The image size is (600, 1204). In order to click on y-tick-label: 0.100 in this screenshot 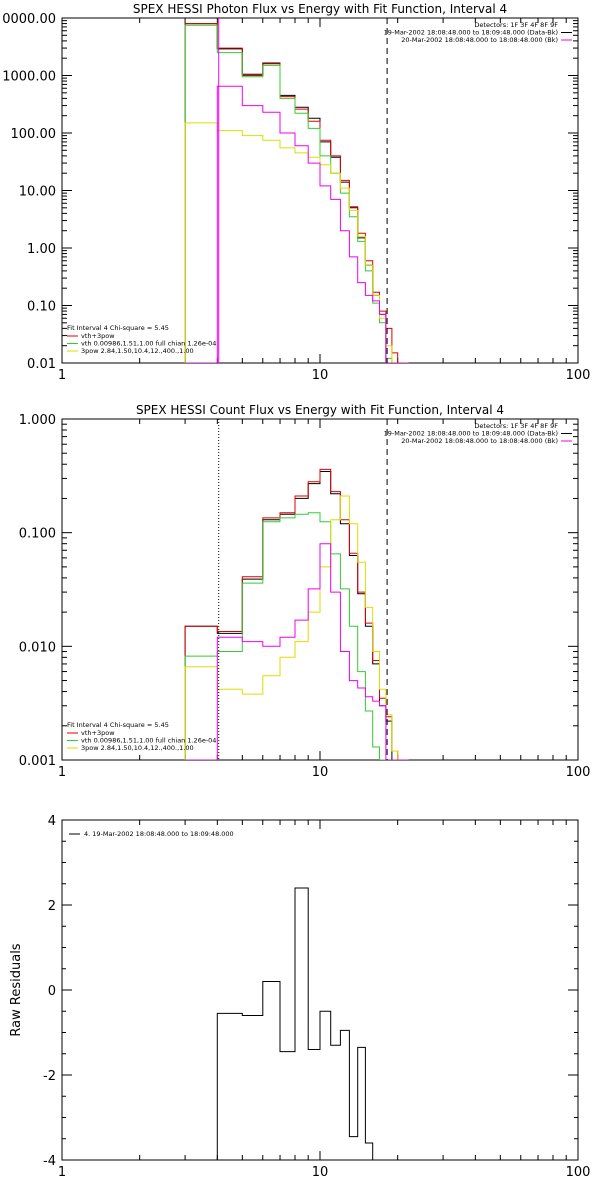, I will do `click(37, 534)`.